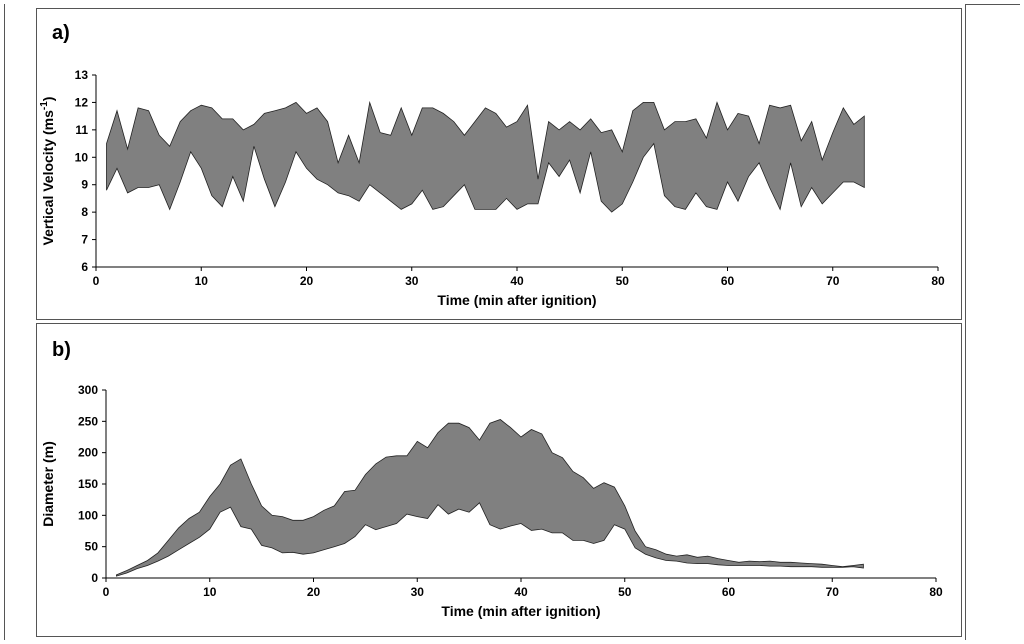 This screenshot has height=644, width=1024. What do you see at coordinates (88, 453) in the screenshot?
I see `y-tick-label: 200` at bounding box center [88, 453].